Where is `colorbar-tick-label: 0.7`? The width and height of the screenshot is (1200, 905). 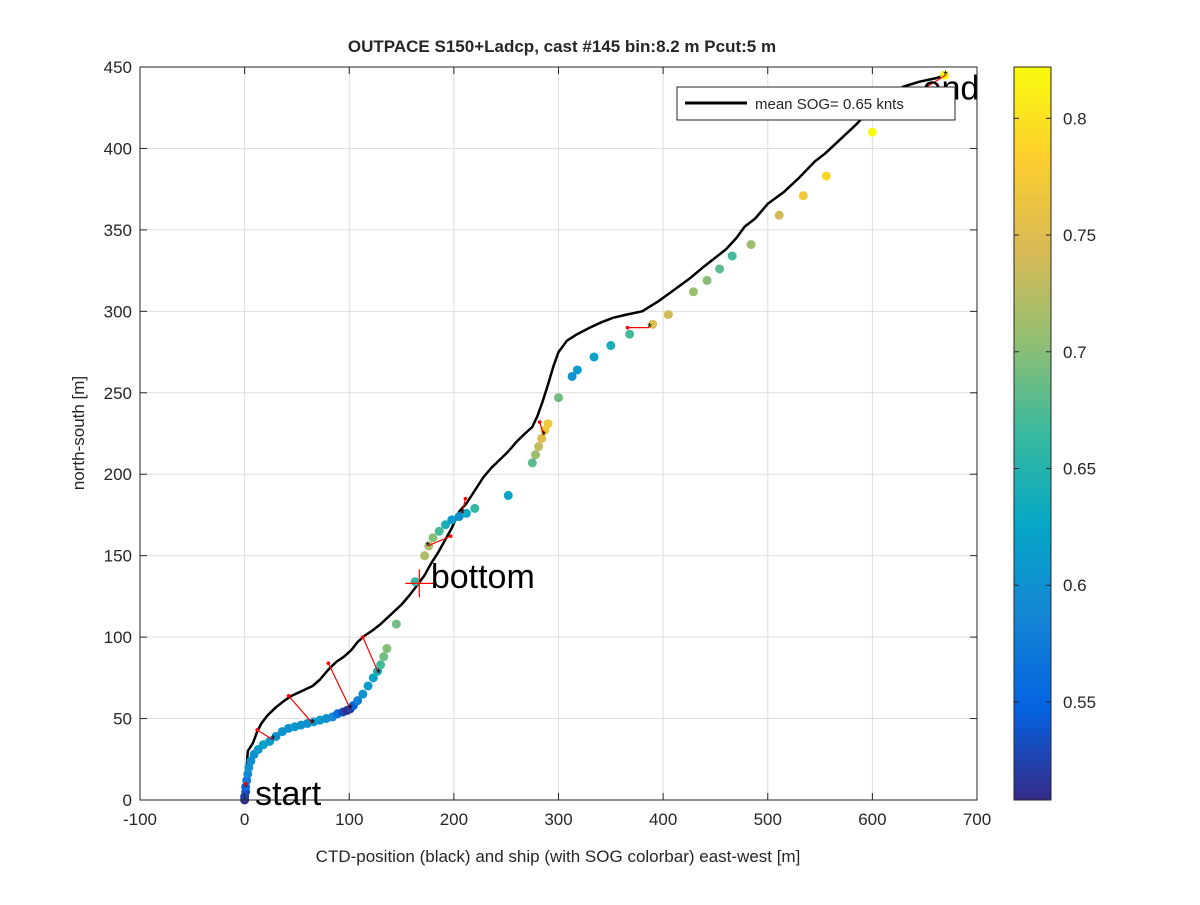
colorbar-tick-label: 0.7 is located at coordinates (1075, 352).